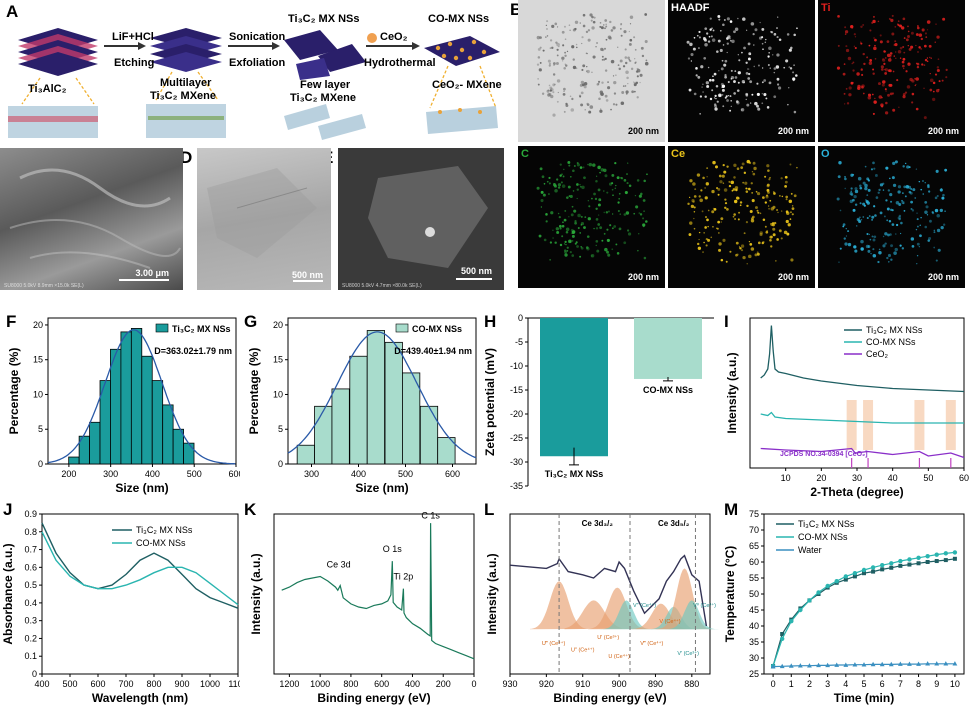 The image size is (969, 713). I want to click on x-tick-label: 0, so click(773, 684).